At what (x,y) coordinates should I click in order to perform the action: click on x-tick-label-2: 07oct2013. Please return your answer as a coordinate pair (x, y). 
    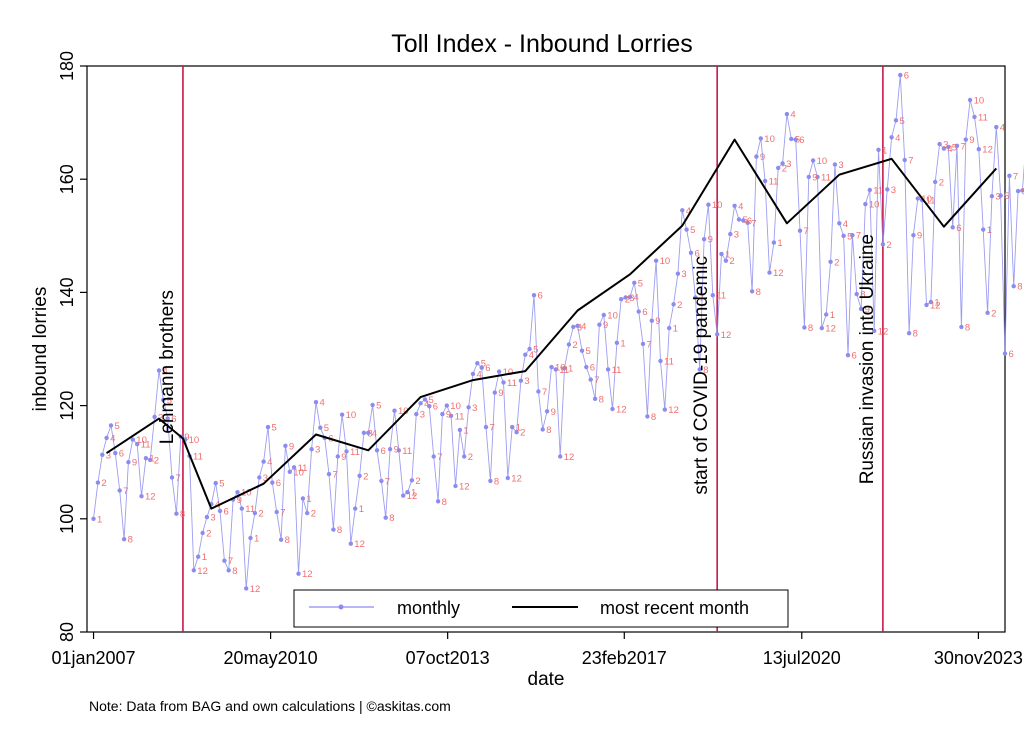
    Looking at the image, I should click on (448, 658).